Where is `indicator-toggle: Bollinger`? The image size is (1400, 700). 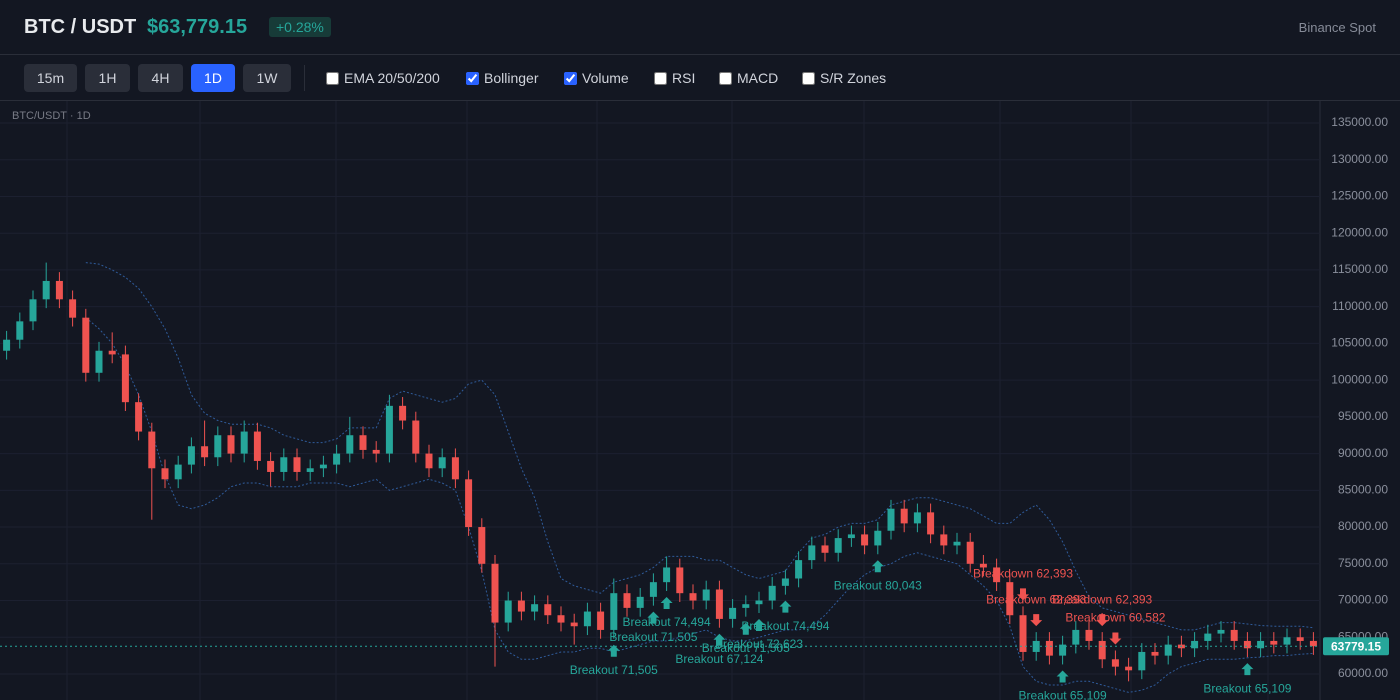 indicator-toggle: Bollinger is located at coordinates (502, 78).